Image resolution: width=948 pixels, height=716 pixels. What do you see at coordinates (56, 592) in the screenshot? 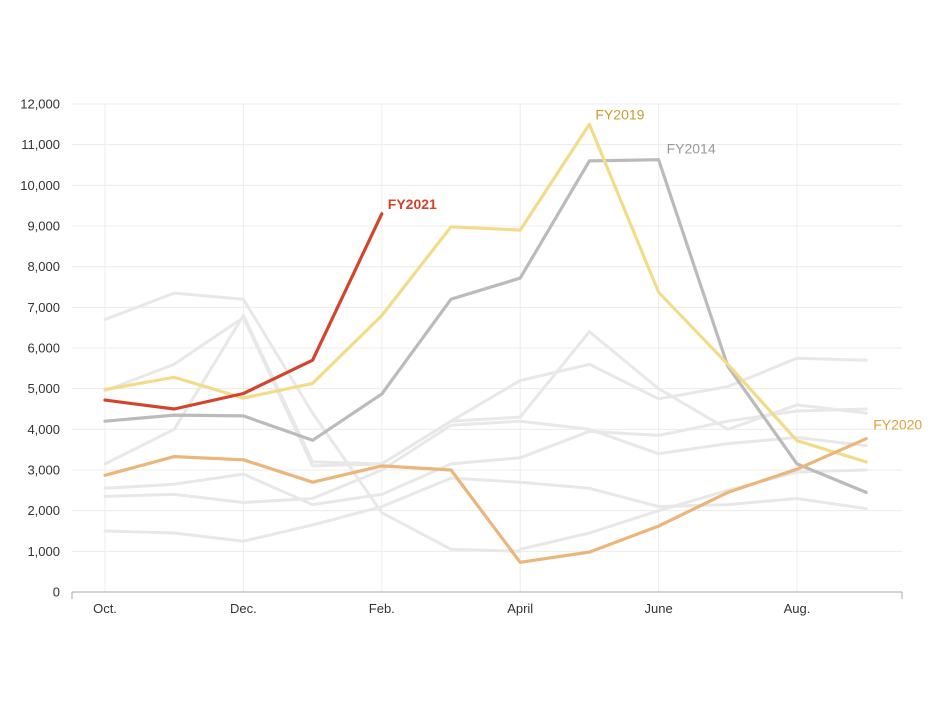
I see `y-tick-label: 0` at bounding box center [56, 592].